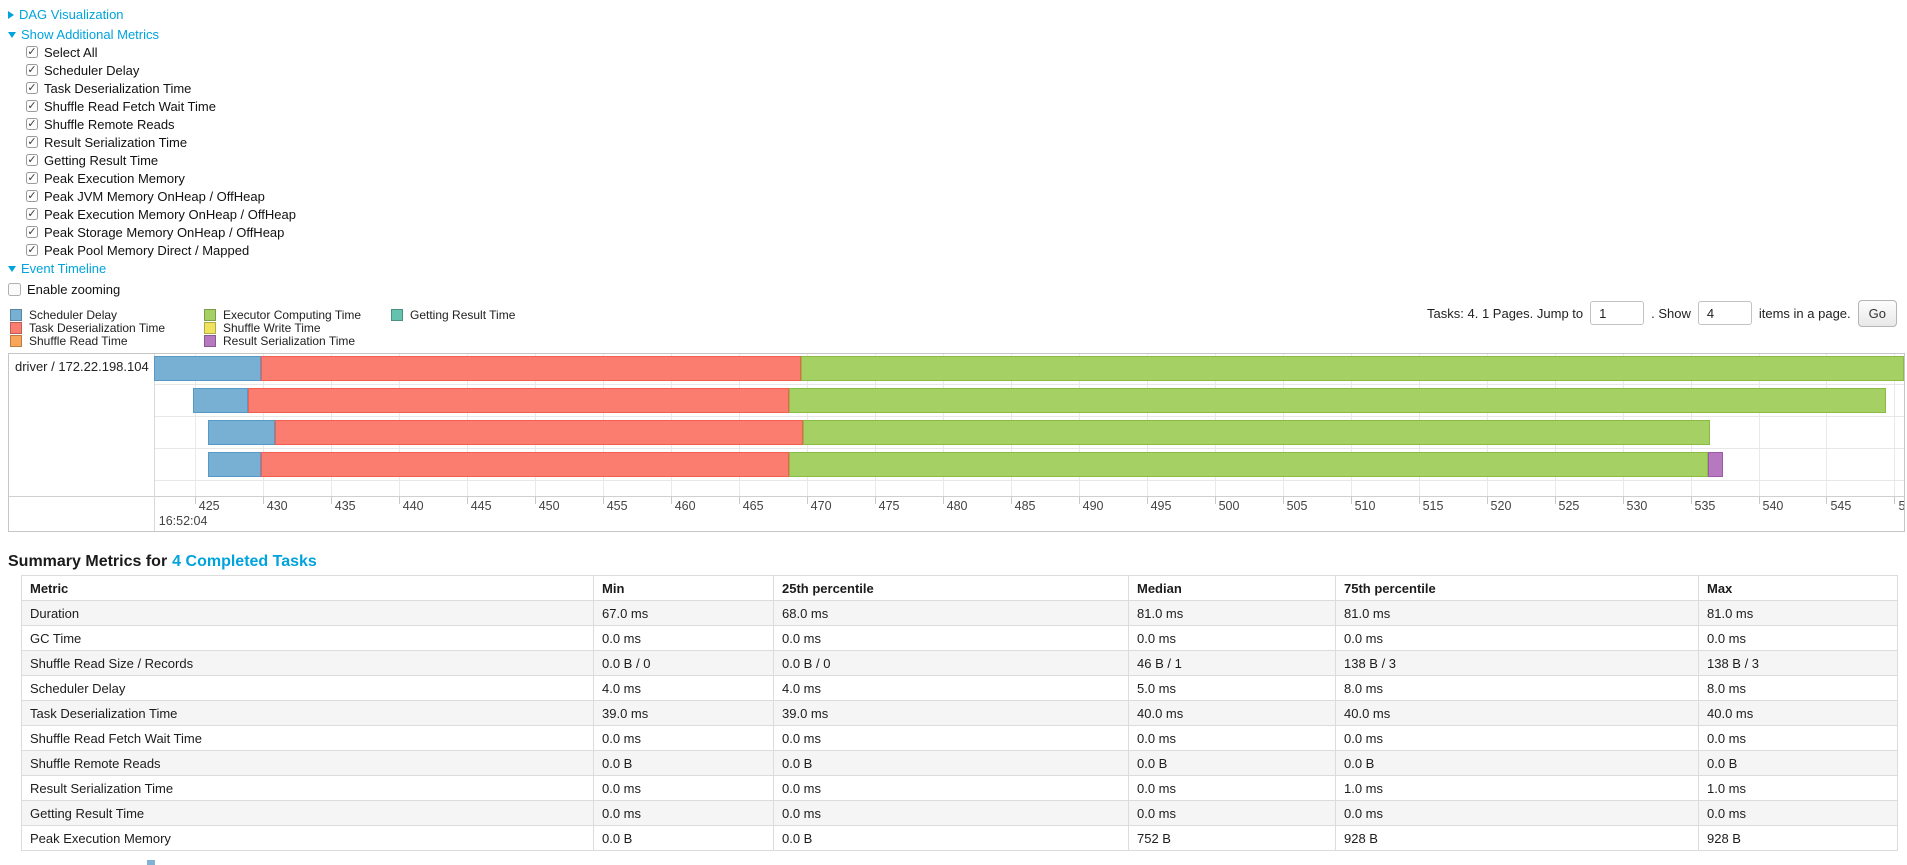 The image size is (1907, 865). I want to click on metric-checkbox-item: ✓ Result Serialization Time, so click(161, 142).